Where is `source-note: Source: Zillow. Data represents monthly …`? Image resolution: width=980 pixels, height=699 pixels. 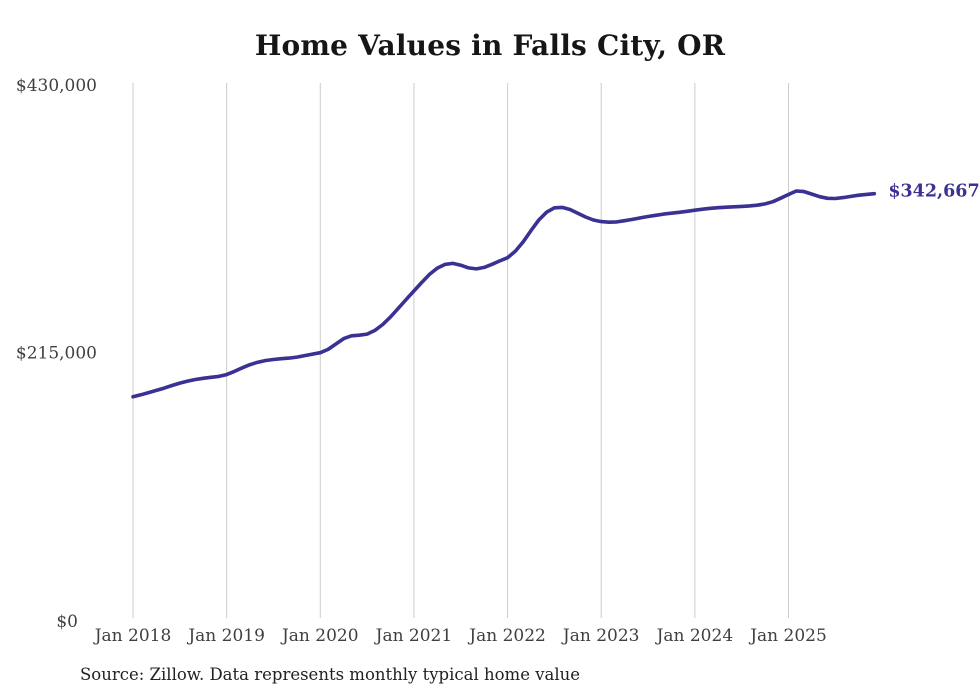 source-note: Source: Zillow. Data represents monthly … is located at coordinates (330, 674).